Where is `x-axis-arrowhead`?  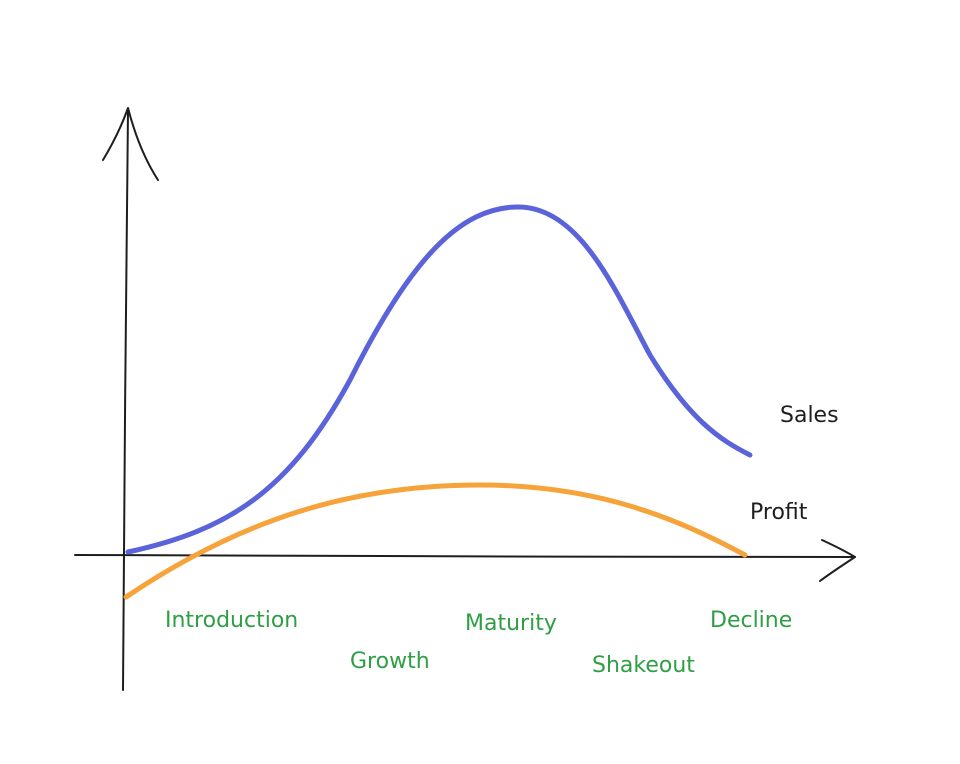
x-axis-arrowhead is located at coordinates (837, 560).